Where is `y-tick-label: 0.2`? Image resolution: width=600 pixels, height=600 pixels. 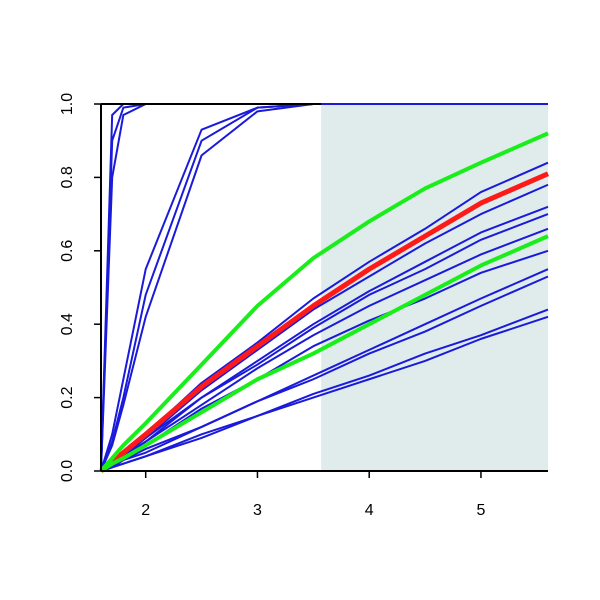 y-tick-label: 0.2 is located at coordinates (67, 397).